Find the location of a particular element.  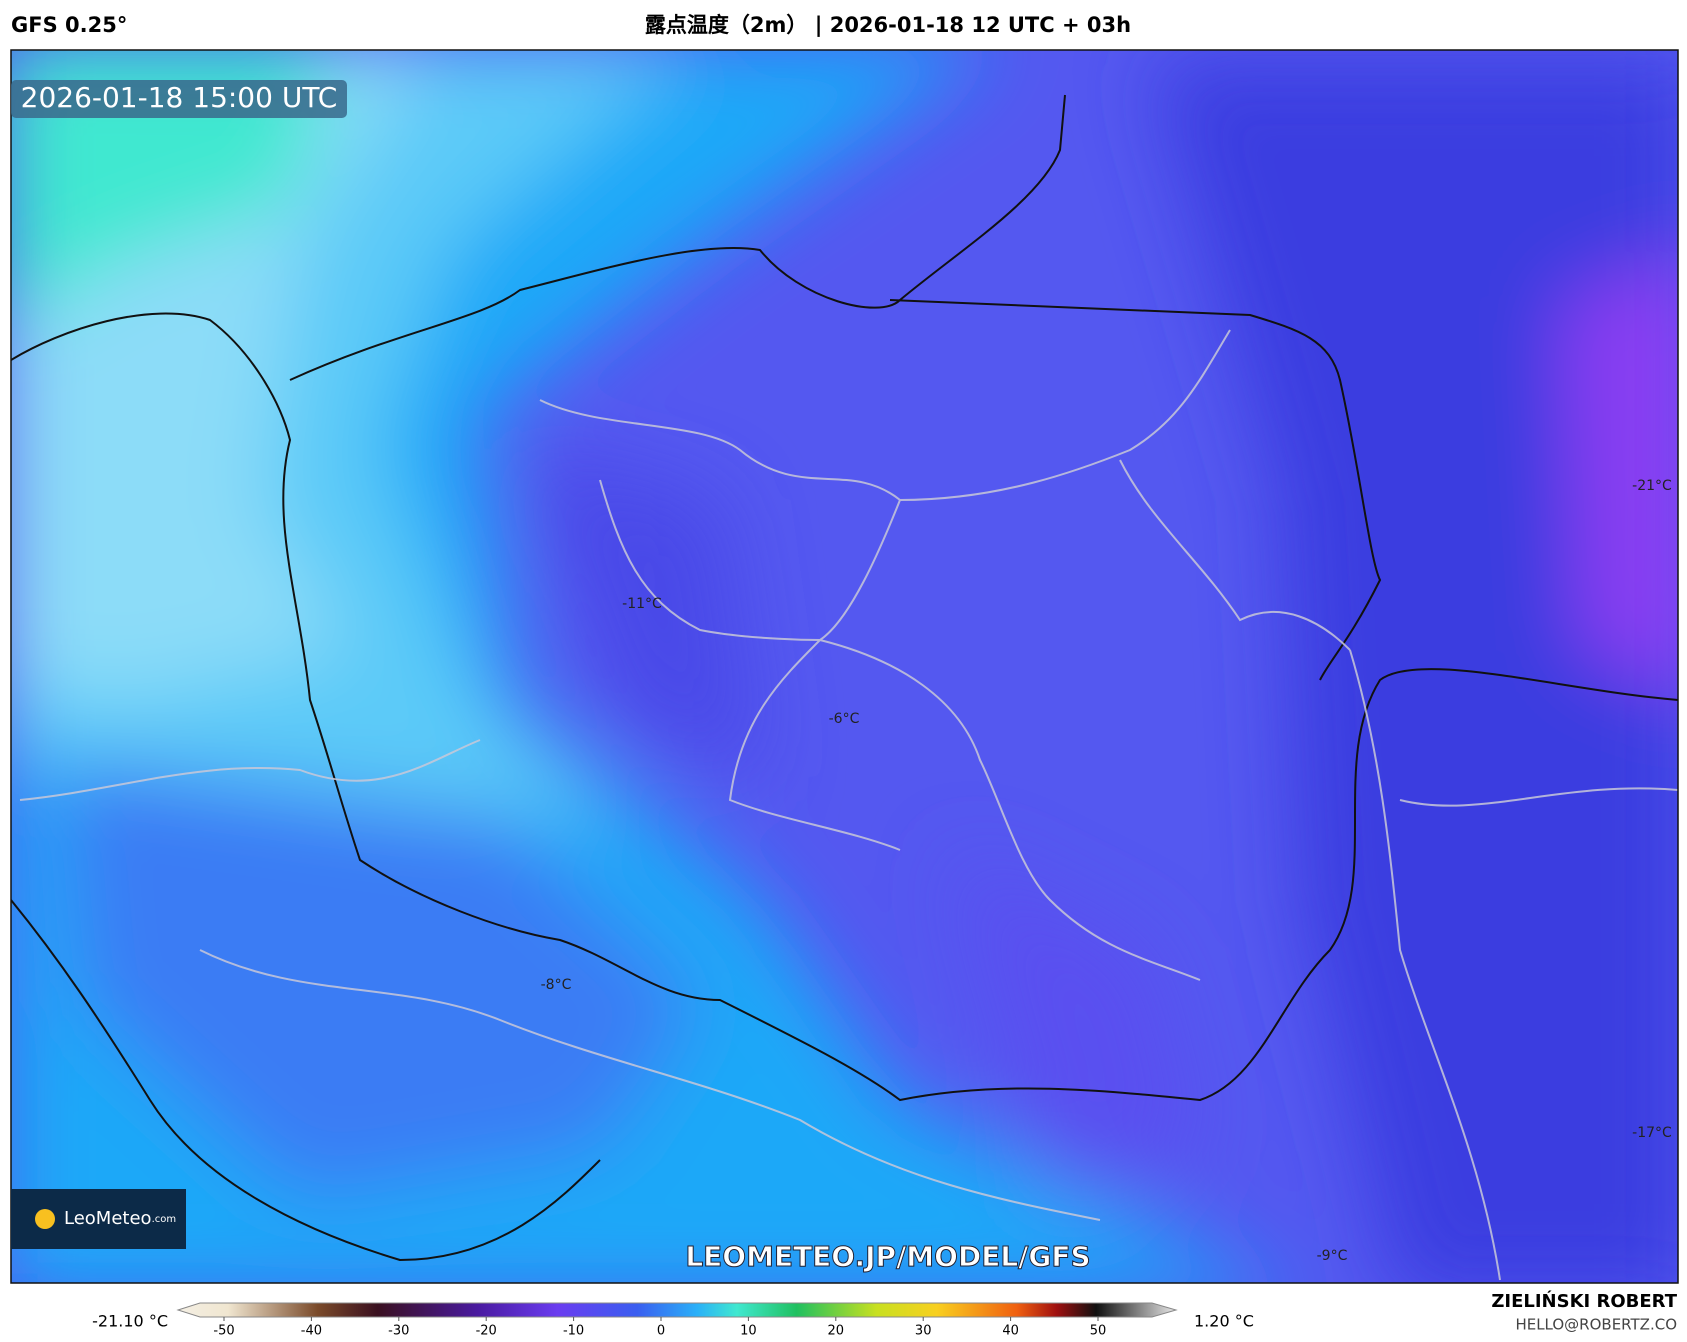

legend-max: 1.20 °C is located at coordinates (1224, 1321).